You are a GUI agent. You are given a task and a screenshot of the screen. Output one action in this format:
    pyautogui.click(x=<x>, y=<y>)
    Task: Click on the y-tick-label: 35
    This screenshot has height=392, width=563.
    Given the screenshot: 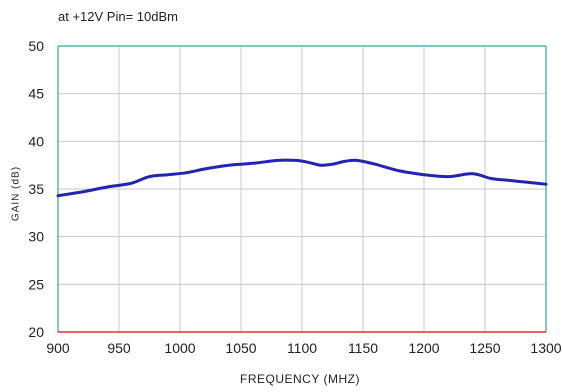 What is the action you would take?
    pyautogui.click(x=36, y=189)
    